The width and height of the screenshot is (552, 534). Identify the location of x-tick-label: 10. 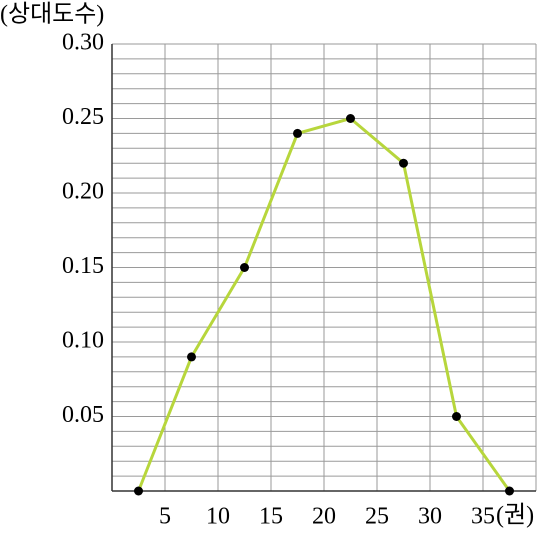
(218, 517).